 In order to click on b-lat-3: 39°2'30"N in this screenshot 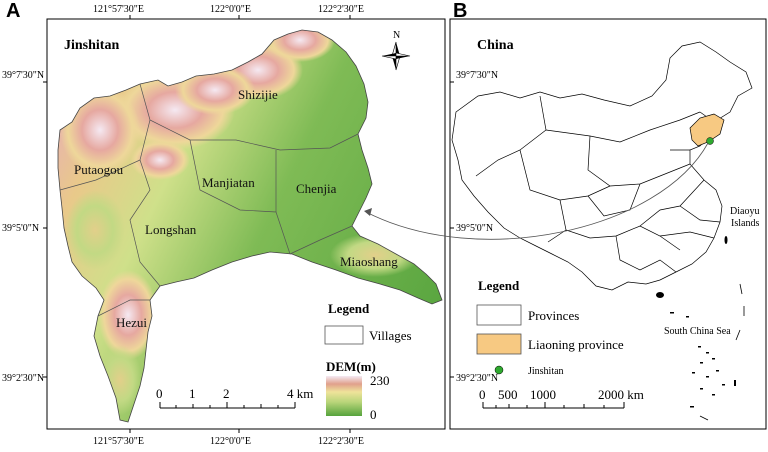, I will do `click(477, 378)`.